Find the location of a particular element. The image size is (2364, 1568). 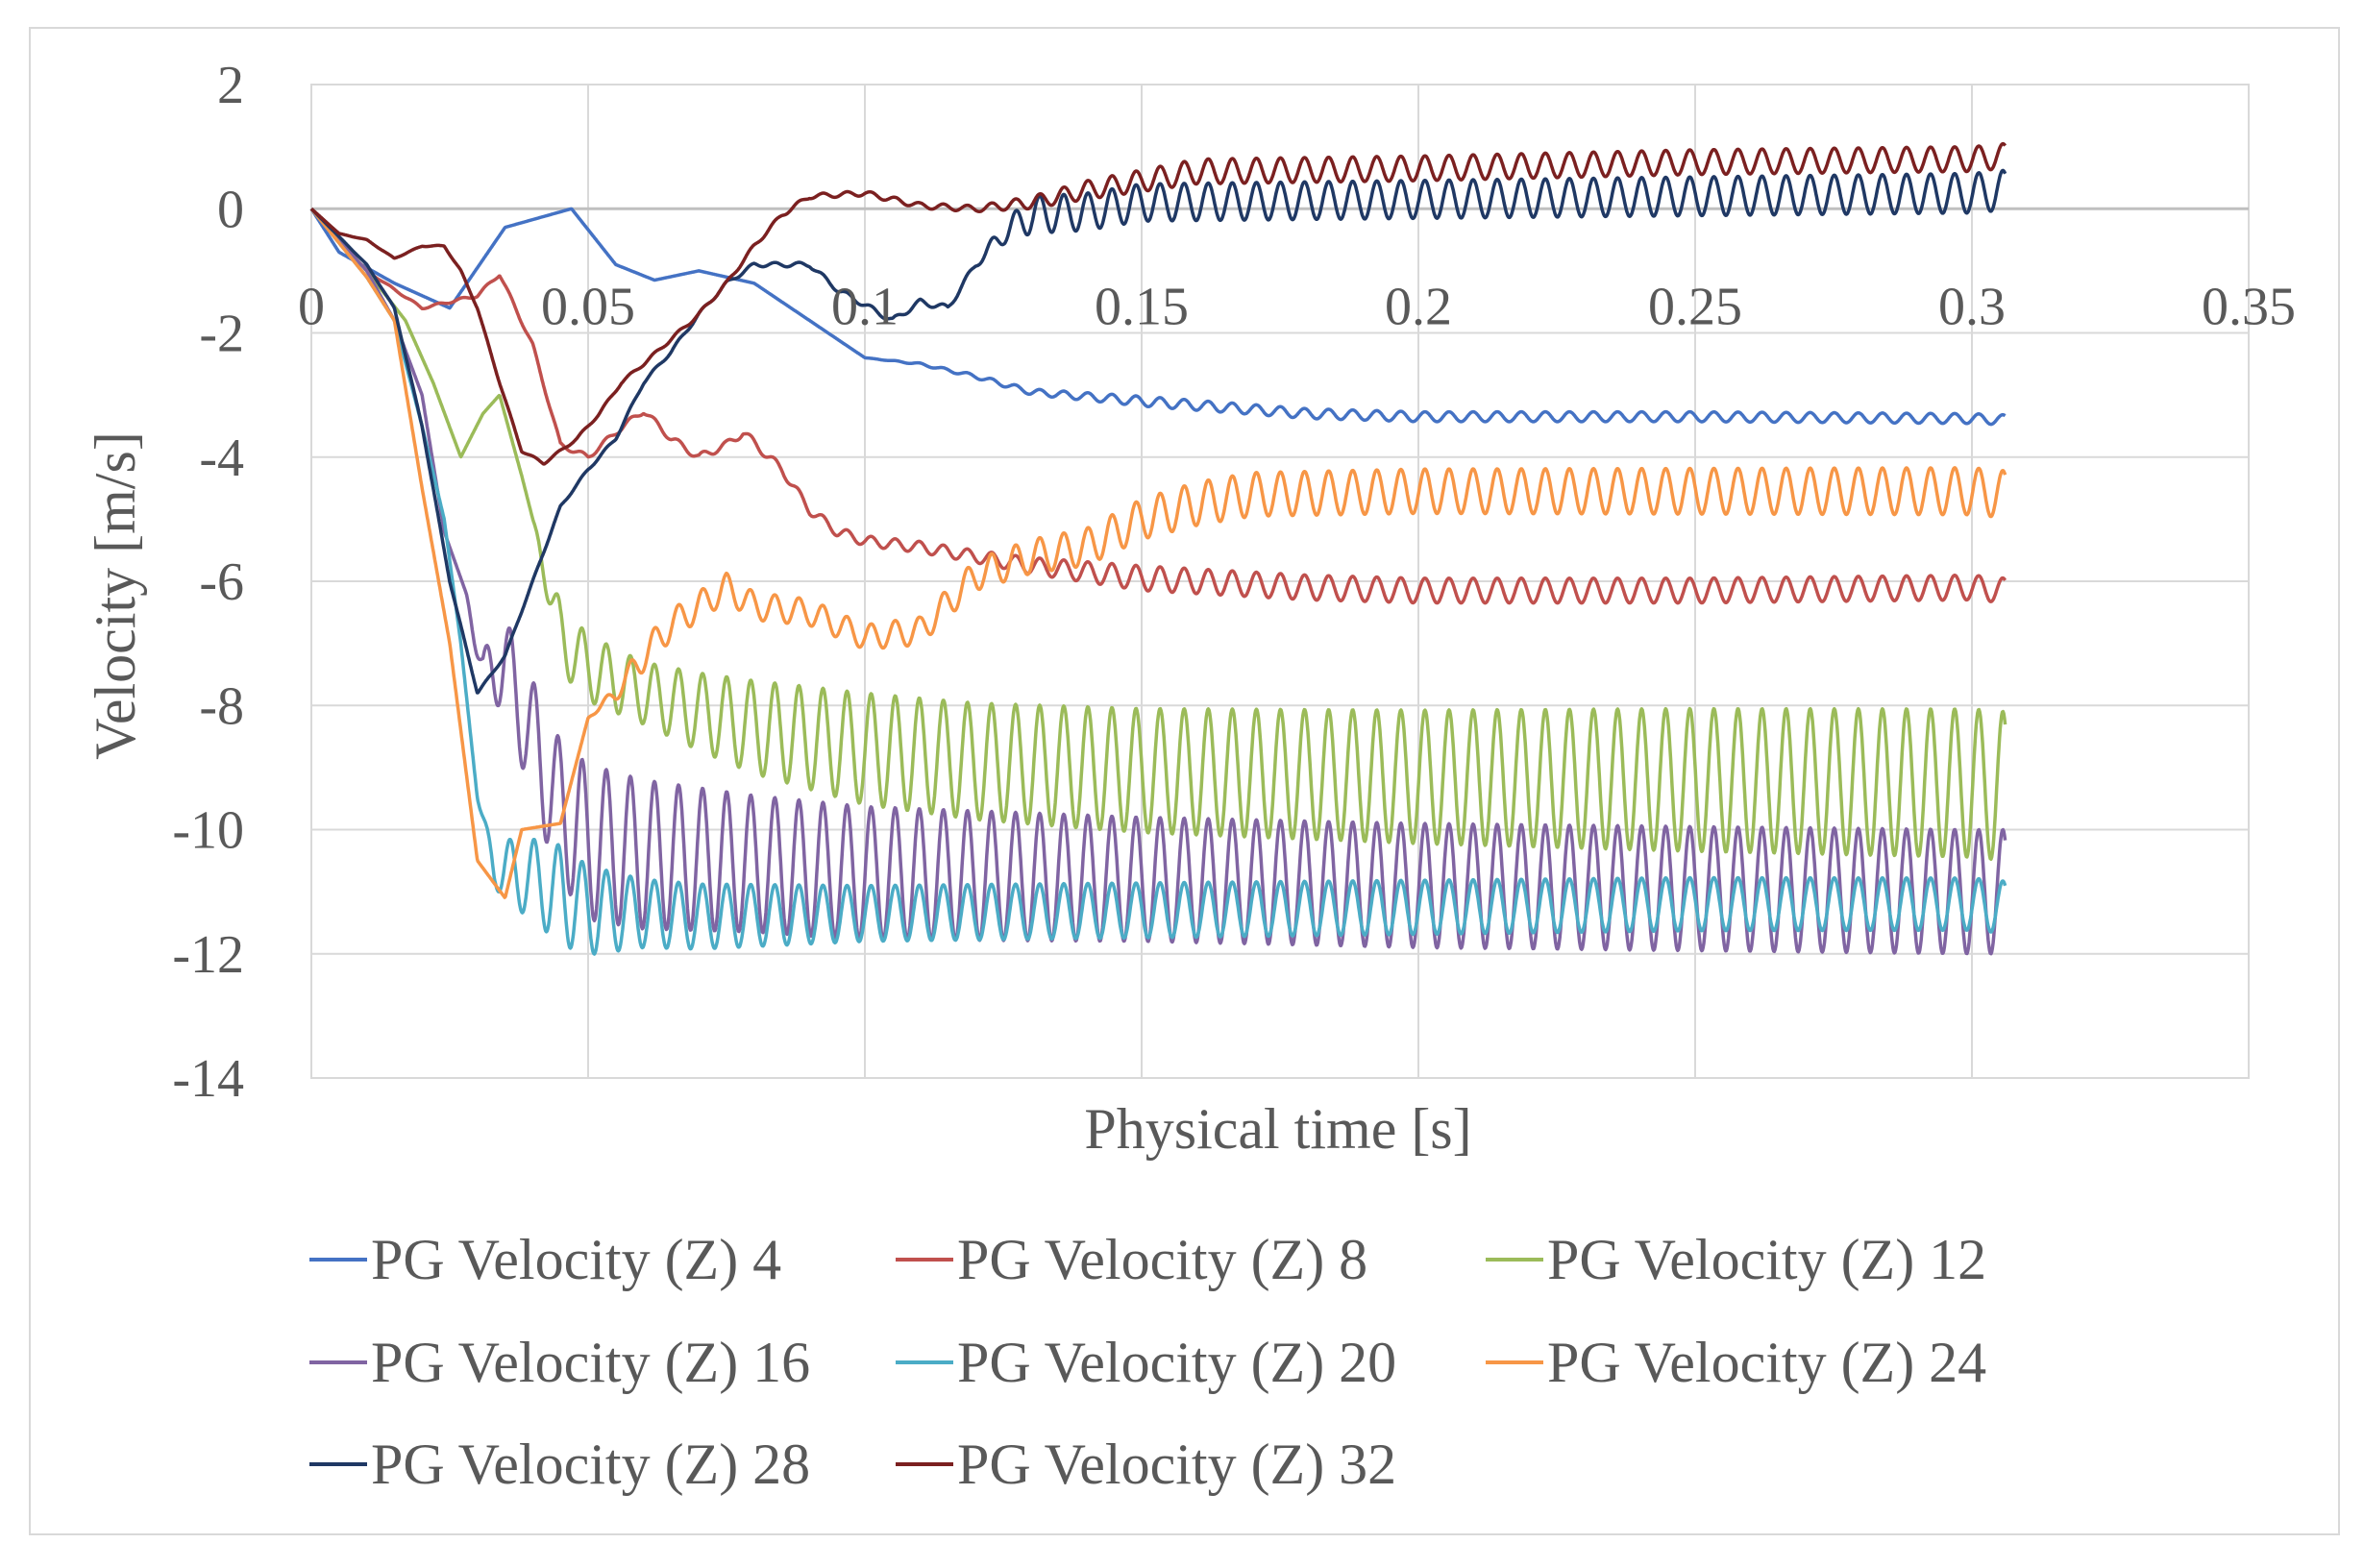

y-tick-labels: 2 0 -2 -4 -6 -8 -10 -12 -14 is located at coordinates (208, 583).